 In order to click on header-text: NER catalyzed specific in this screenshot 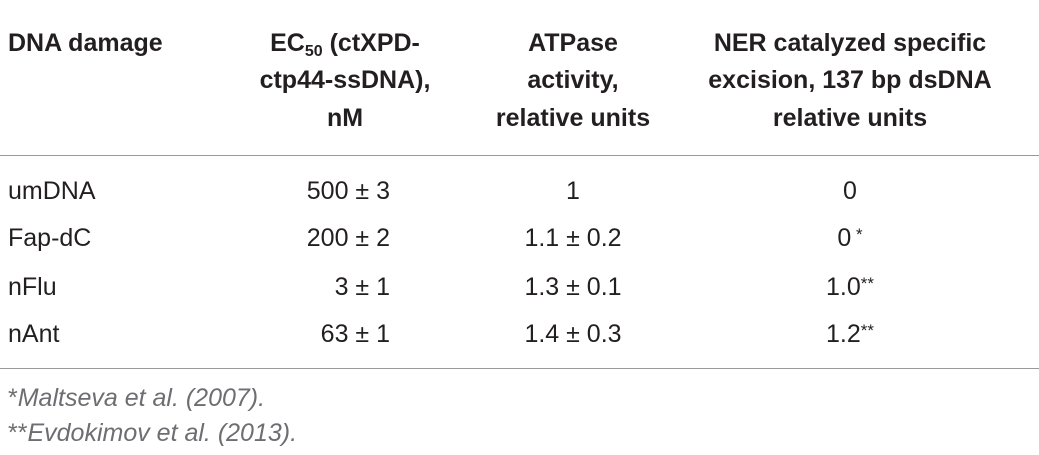, I will do `click(850, 43)`.